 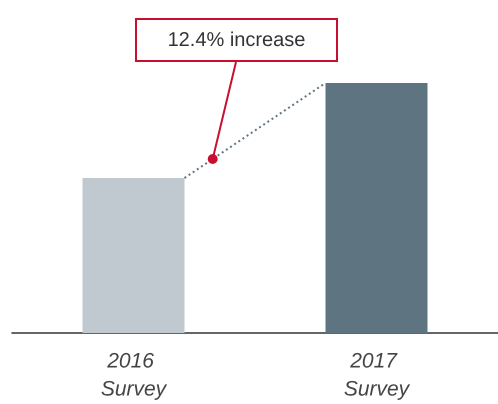 What do you see at coordinates (377, 375) in the screenshot?
I see `x-tick-label: 2017 Survey` at bounding box center [377, 375].